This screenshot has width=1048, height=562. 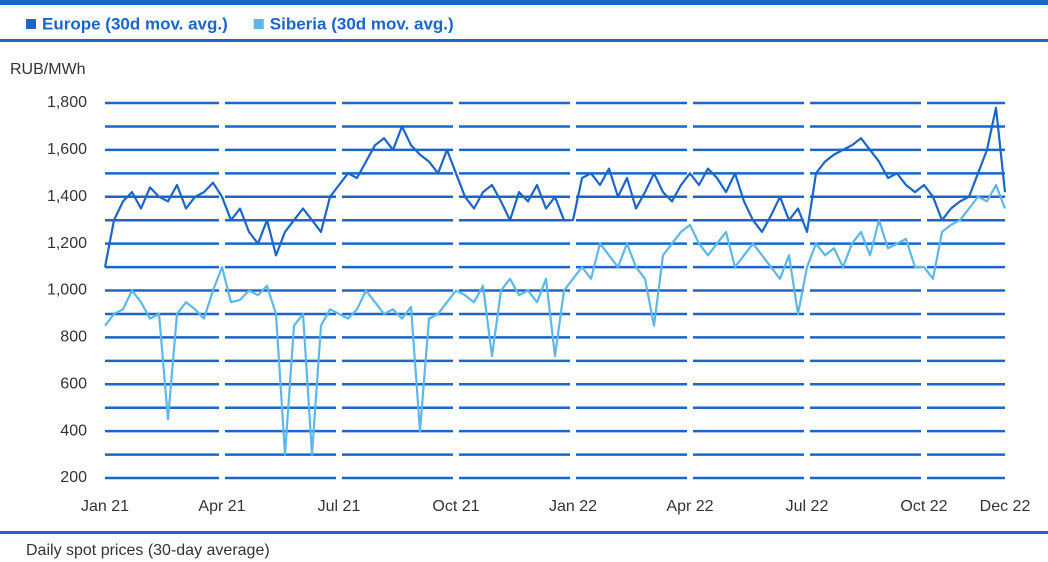 What do you see at coordinates (339, 506) in the screenshot?
I see `x-tick-label: Jul 21` at bounding box center [339, 506].